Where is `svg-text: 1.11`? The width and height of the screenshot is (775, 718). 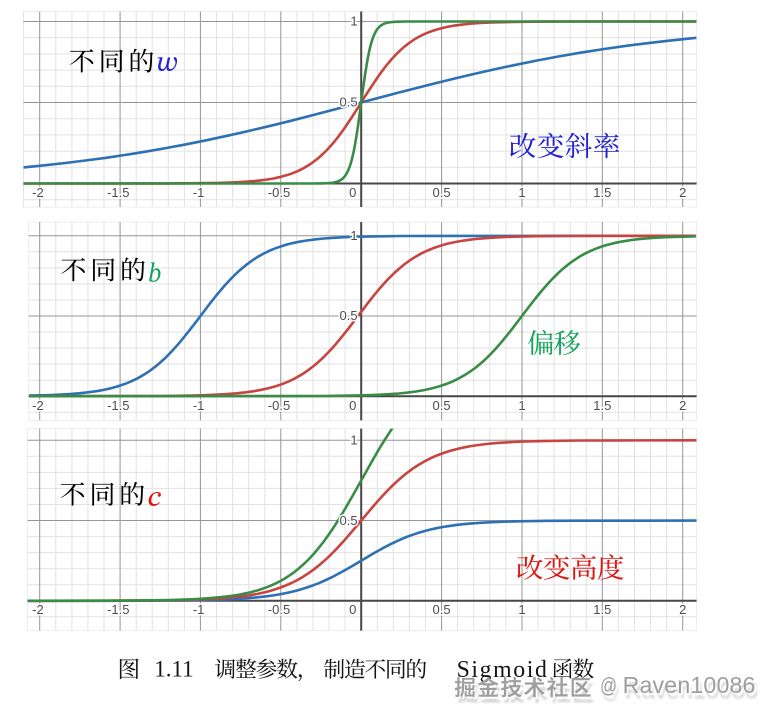
svg-text: 1.11 is located at coordinates (173, 668).